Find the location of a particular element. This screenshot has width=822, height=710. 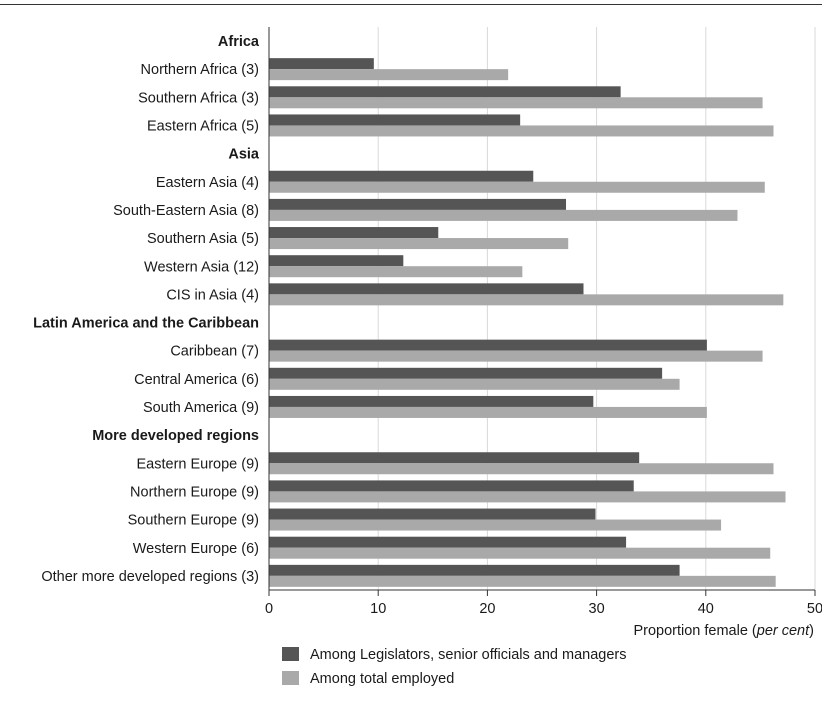

legend-swatch-employed is located at coordinates (290, 678).